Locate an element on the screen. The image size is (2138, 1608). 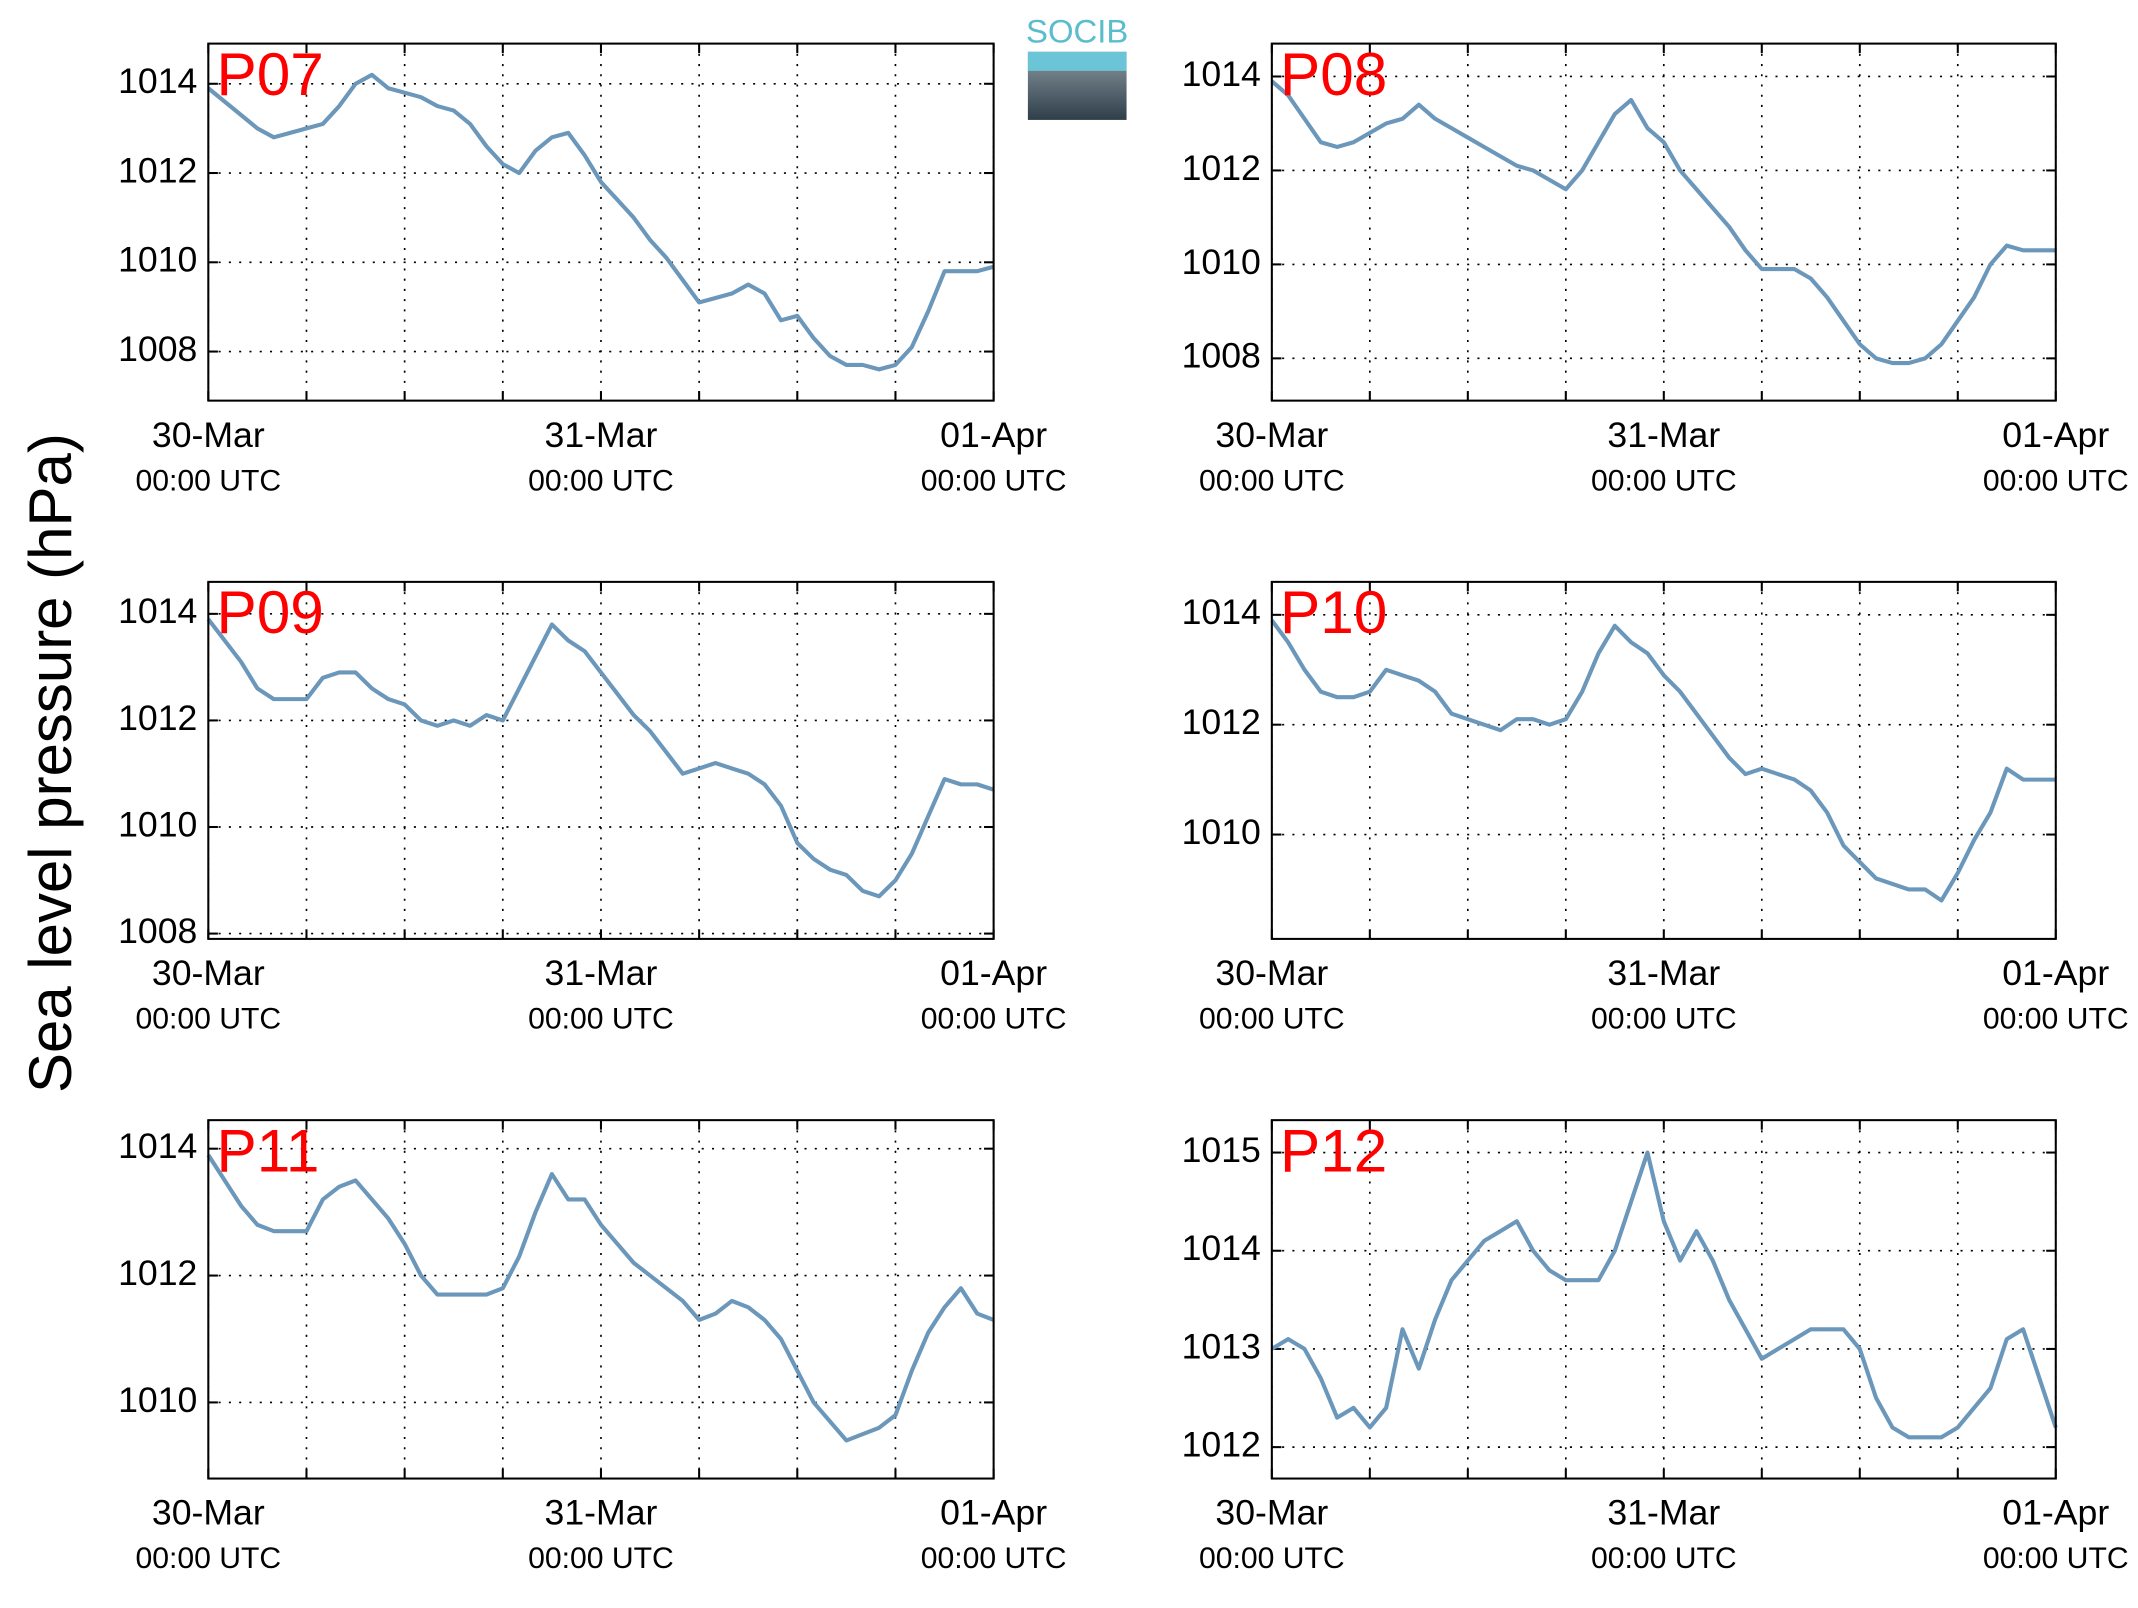
y-axis-label: Sea level pressure (hPa) is located at coordinates (50, 763).